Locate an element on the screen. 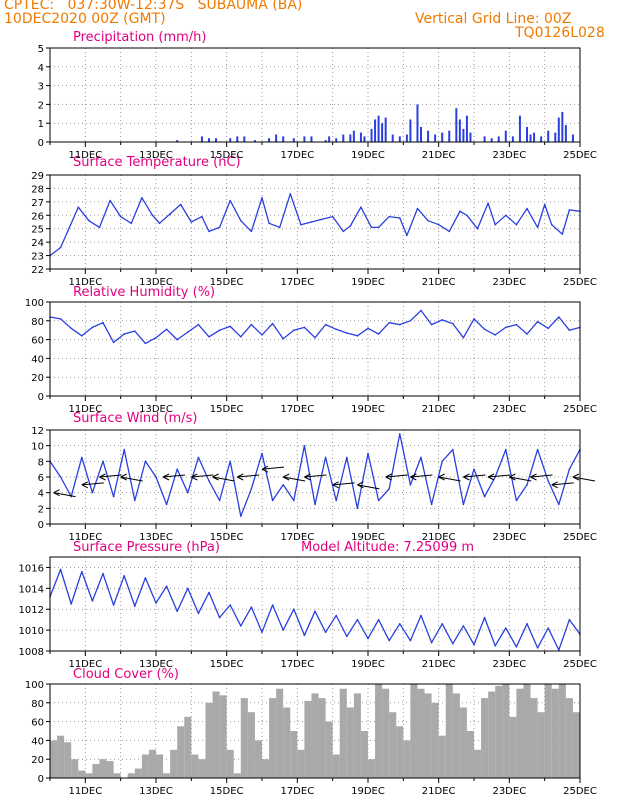 The image size is (618, 800). wind-xtick-label: 15DEC is located at coordinates (227, 537).